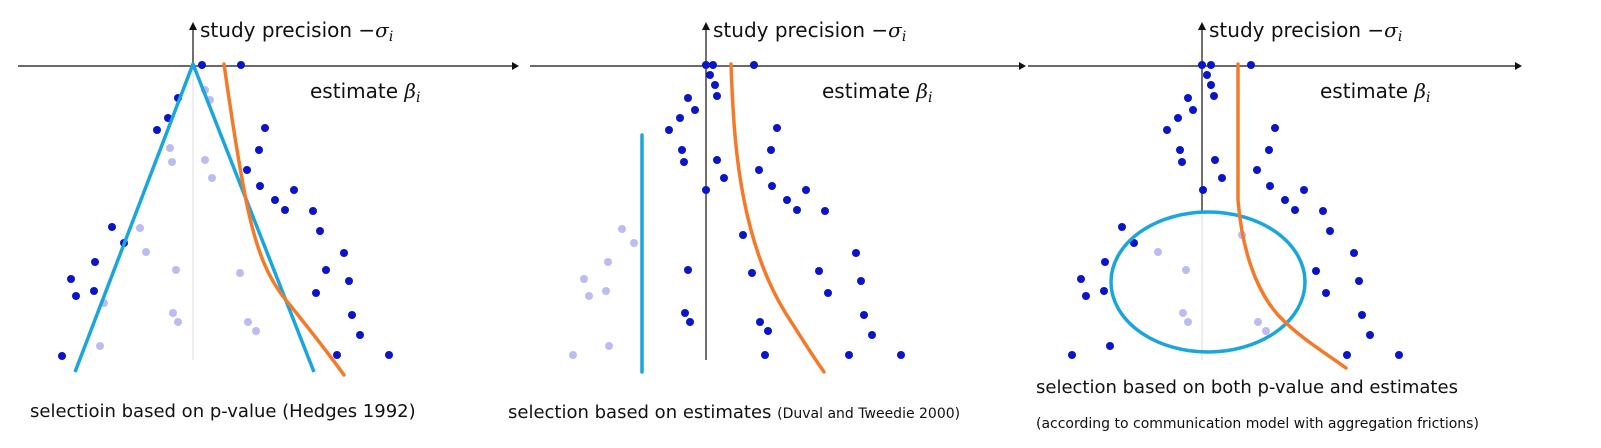 Image resolution: width=1601 pixels, height=448 pixels. I want to click on selection-region-ellipse, so click(1208, 282).